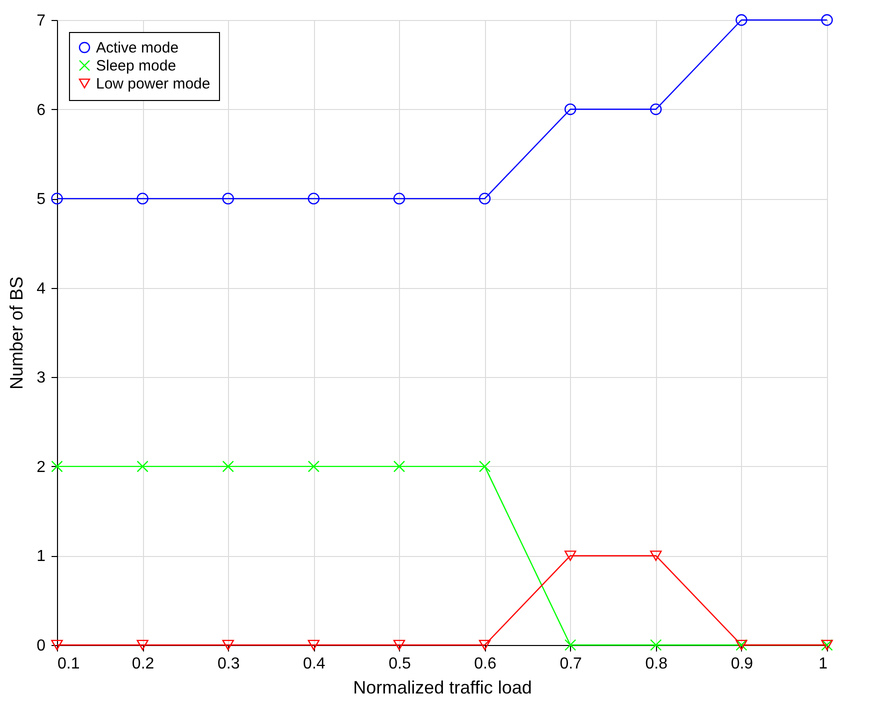  Describe the element at coordinates (69, 664) in the screenshot. I see `x-tick-label: 0.1` at that location.